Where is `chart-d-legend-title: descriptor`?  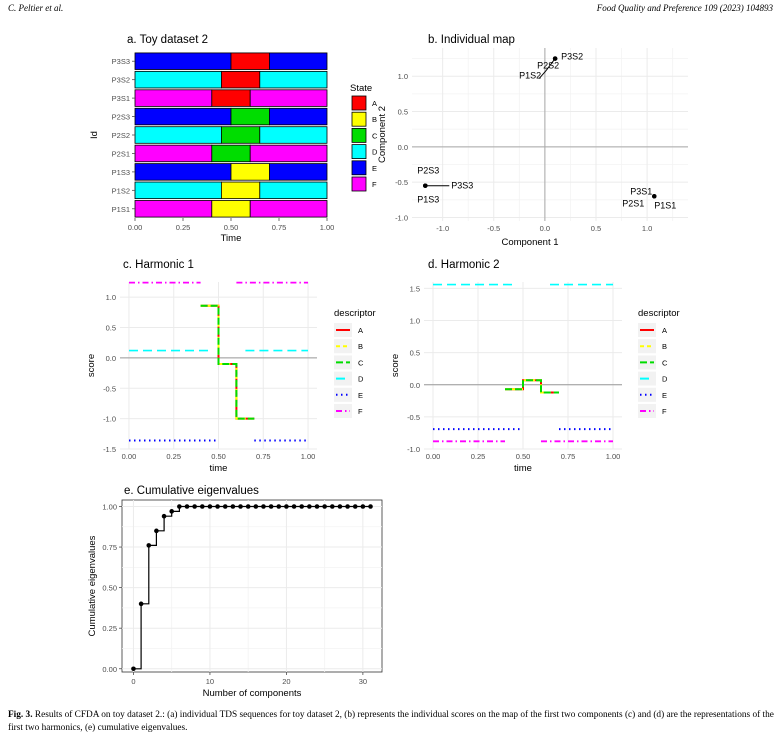 chart-d-legend-title: descriptor is located at coordinates (659, 313).